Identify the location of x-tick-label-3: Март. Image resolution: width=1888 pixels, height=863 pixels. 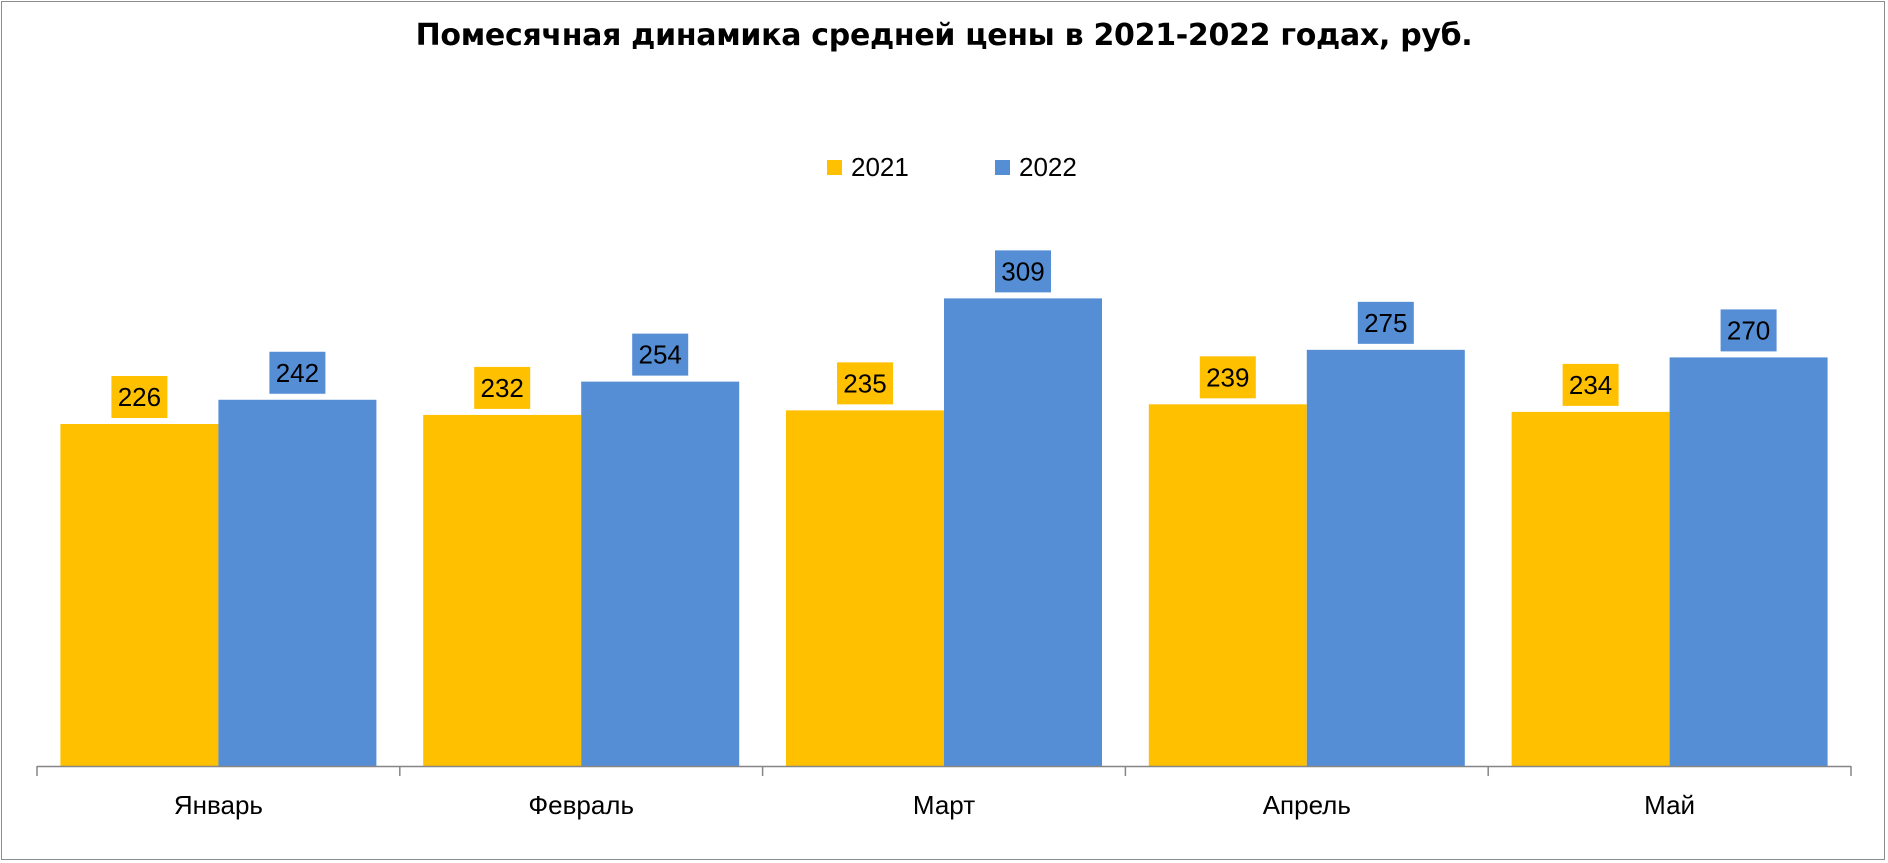
(944, 805).